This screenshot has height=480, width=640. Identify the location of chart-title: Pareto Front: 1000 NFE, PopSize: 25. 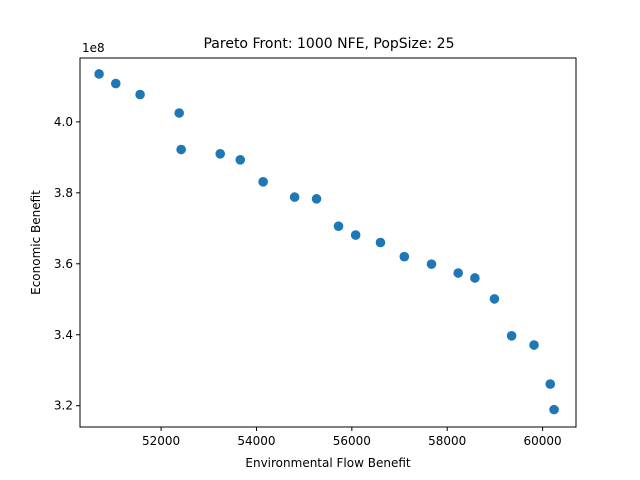
(328, 44).